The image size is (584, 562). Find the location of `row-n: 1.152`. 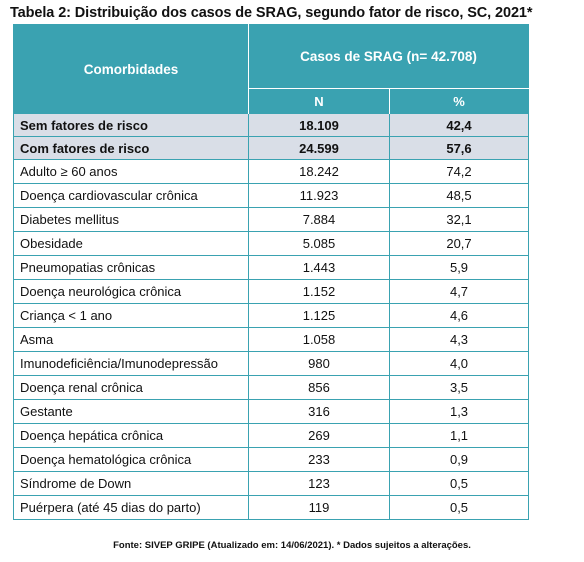

row-n: 1.152 is located at coordinates (319, 291).